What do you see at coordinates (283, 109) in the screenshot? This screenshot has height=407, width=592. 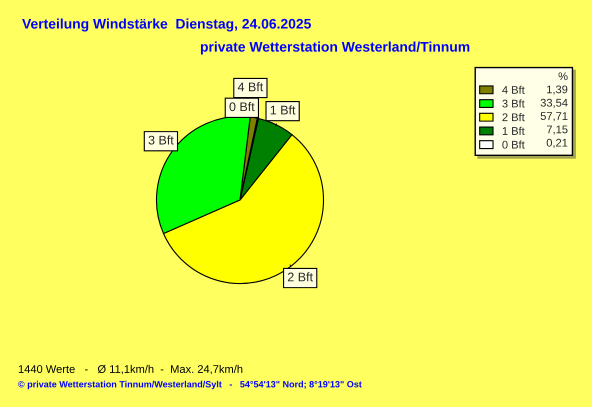 I see `slice-label: 1 Bft` at bounding box center [283, 109].